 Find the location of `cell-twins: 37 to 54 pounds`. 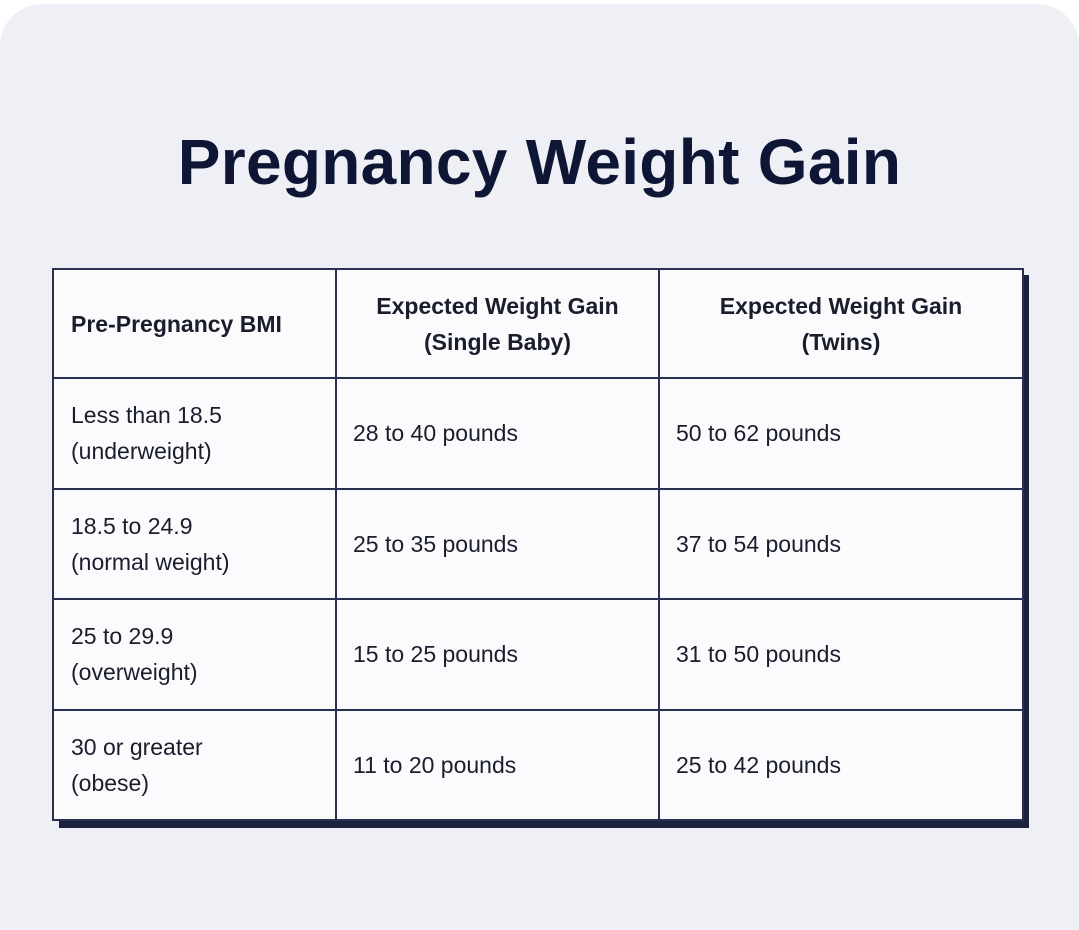

cell-twins: 37 to 54 pounds is located at coordinates (841, 543).